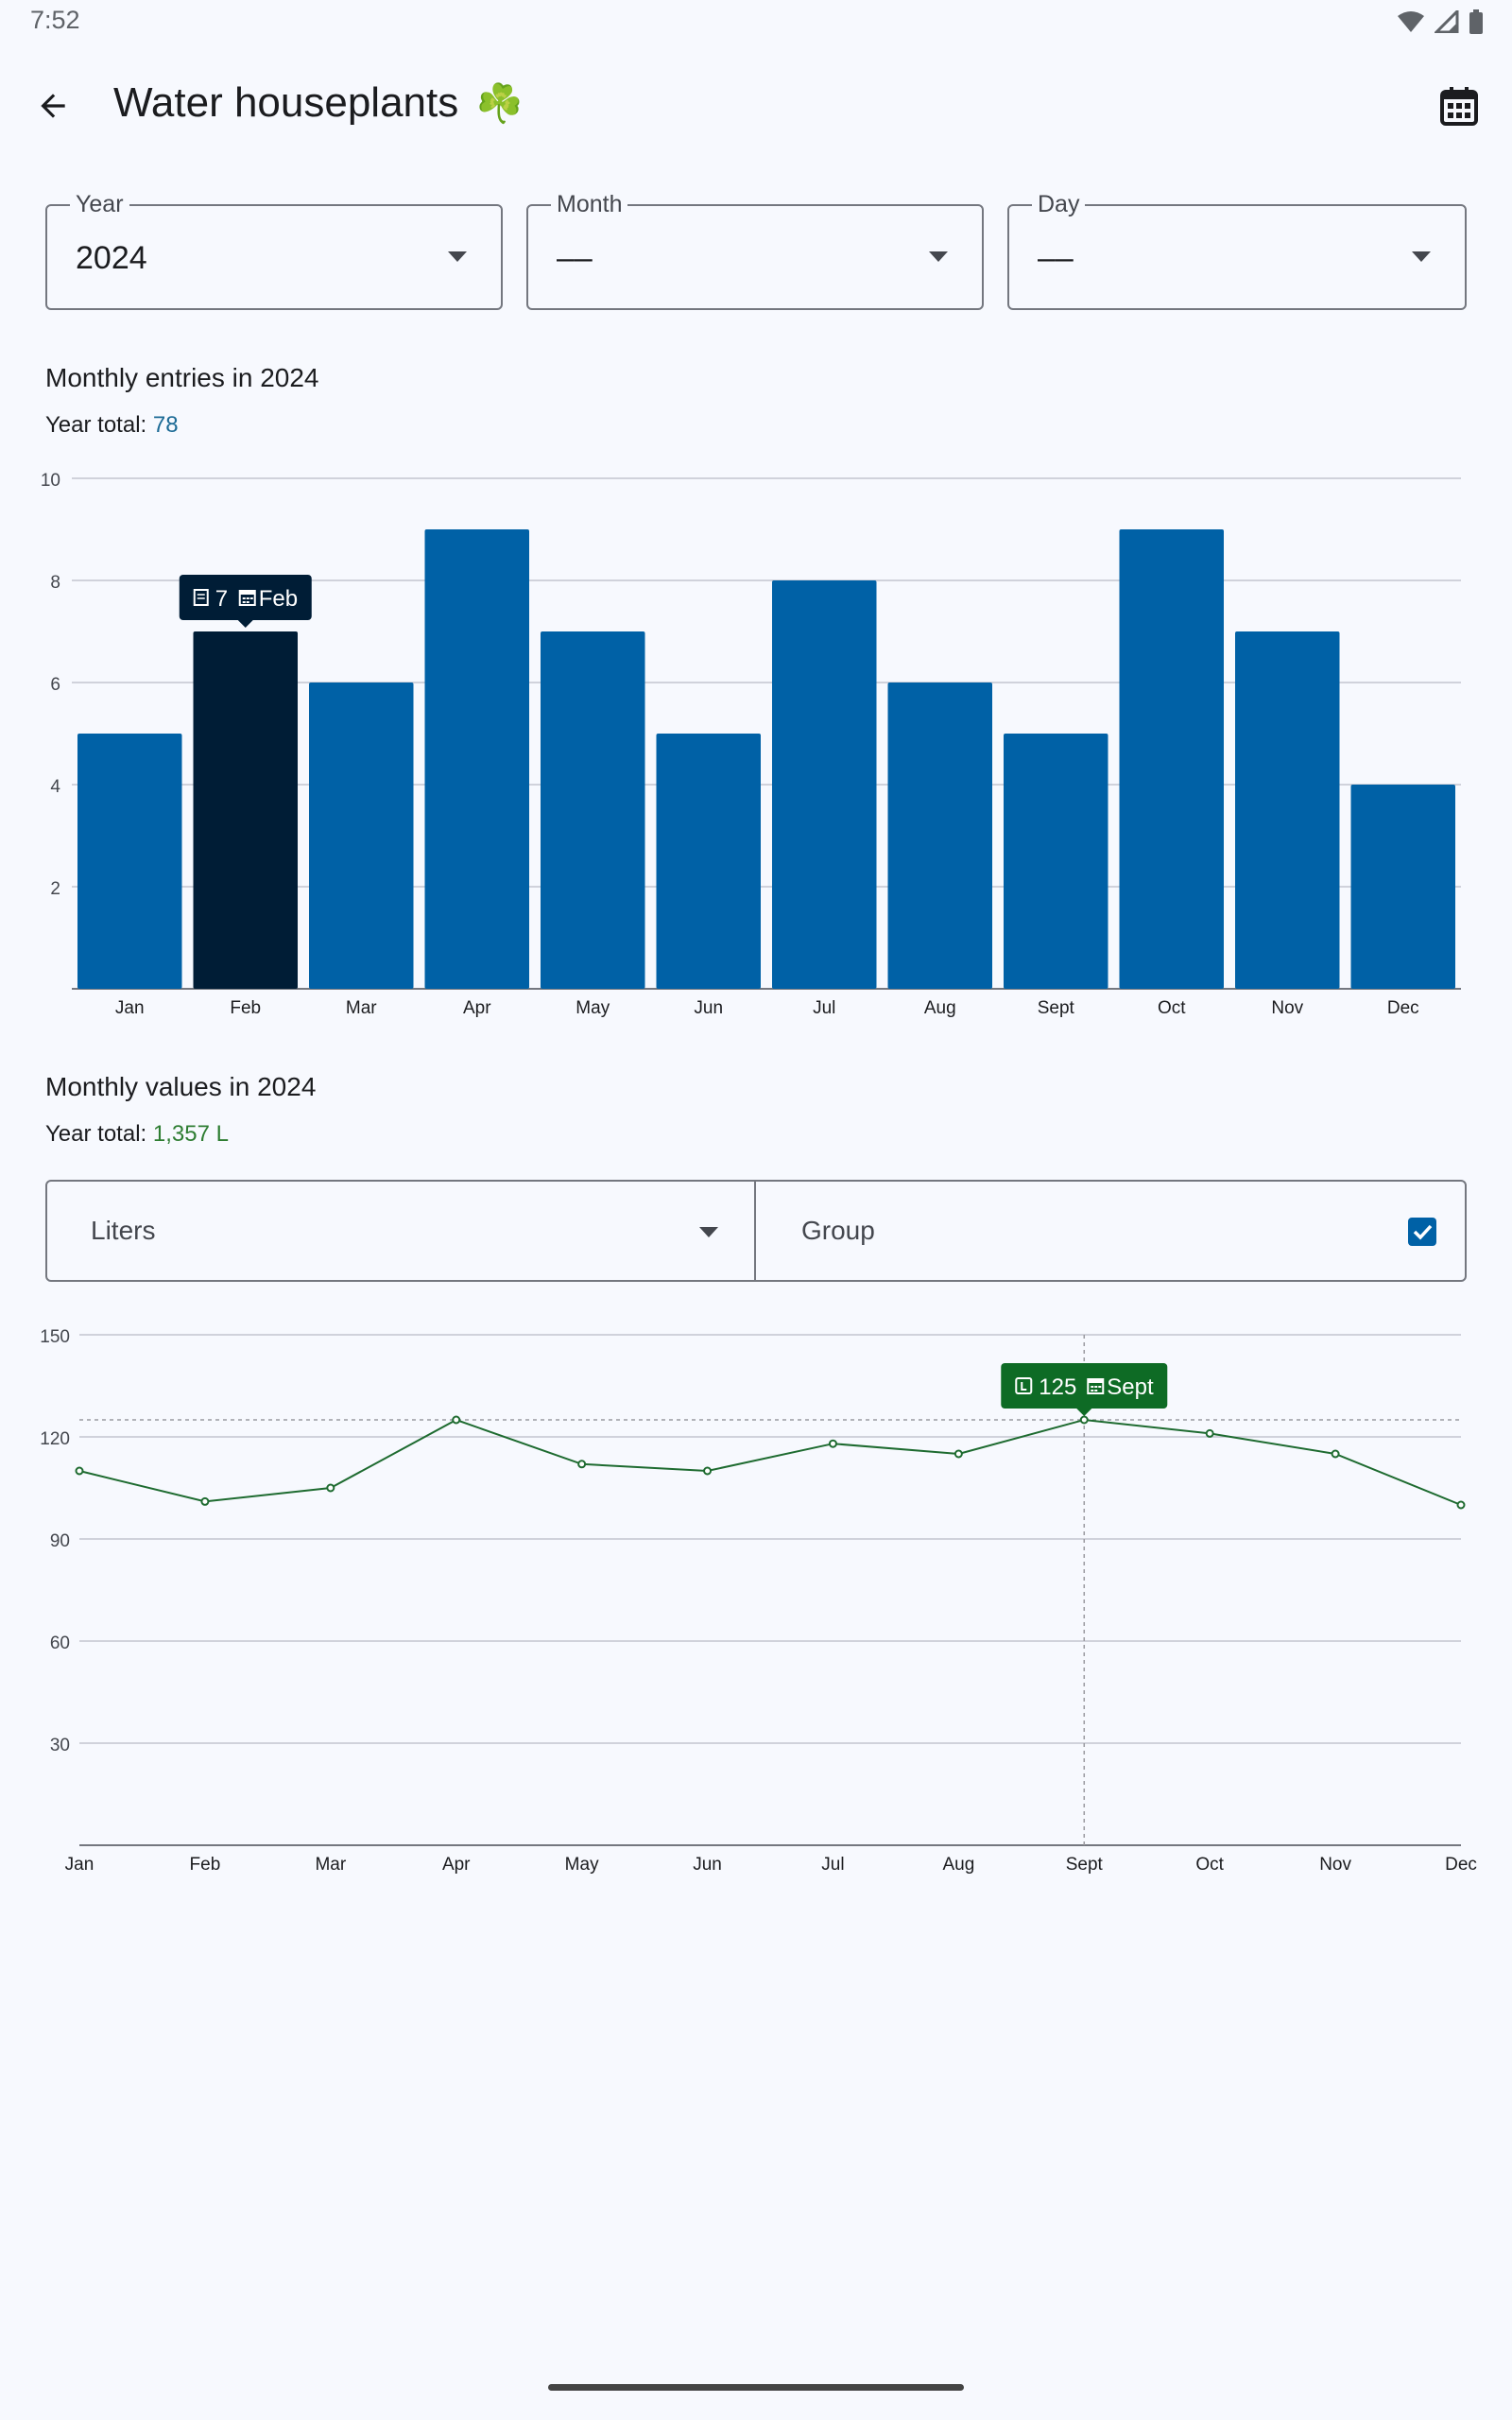  Describe the element at coordinates (1447, 22) in the screenshot. I see `signal-icon` at that location.